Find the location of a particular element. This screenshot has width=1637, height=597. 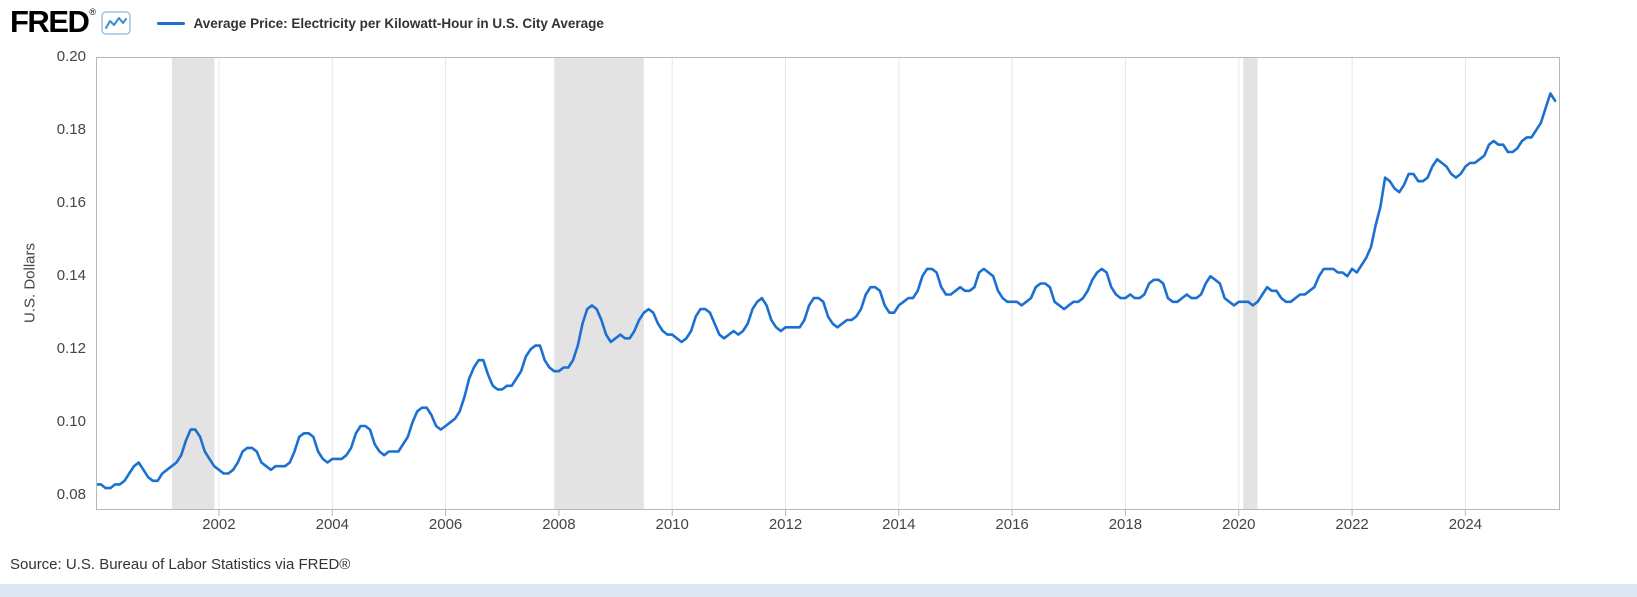

x-tick-label: 2018 is located at coordinates (1125, 524).